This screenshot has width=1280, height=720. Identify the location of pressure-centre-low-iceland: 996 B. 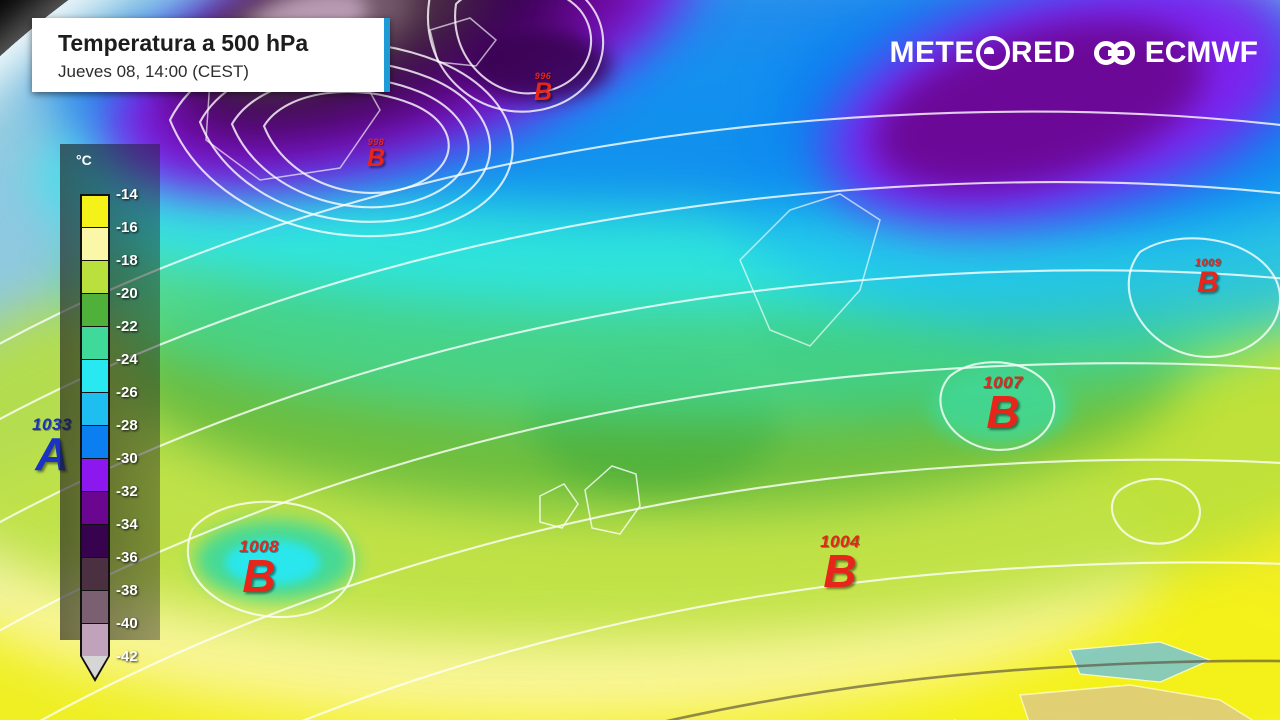
(543, 88).